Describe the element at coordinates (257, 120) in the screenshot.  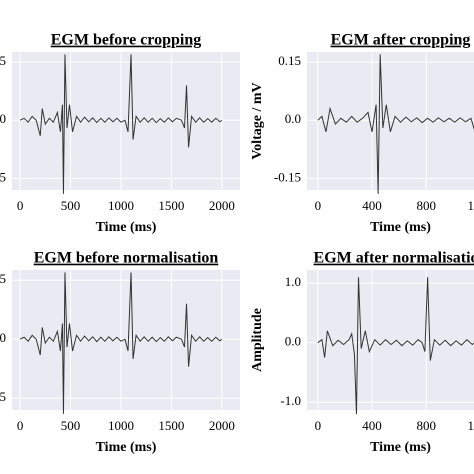
I see `y-axis-label: Voltage / mV` at that location.